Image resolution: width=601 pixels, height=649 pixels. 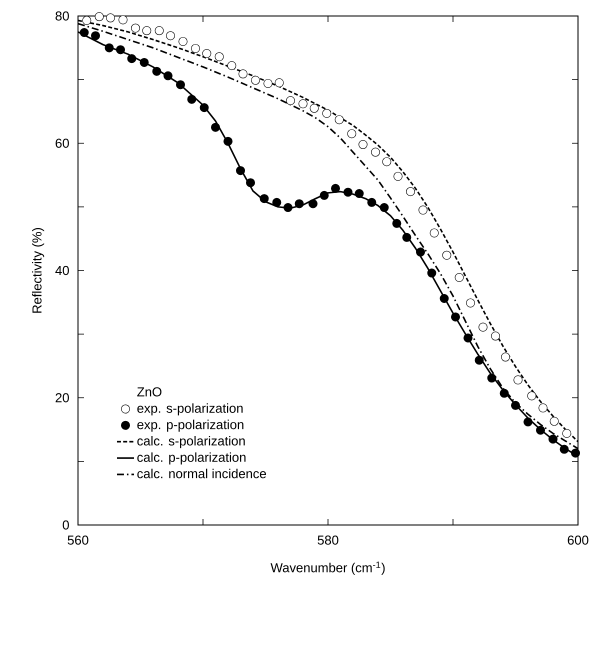 I want to click on y-tick-label: 60, so click(x=62, y=143).